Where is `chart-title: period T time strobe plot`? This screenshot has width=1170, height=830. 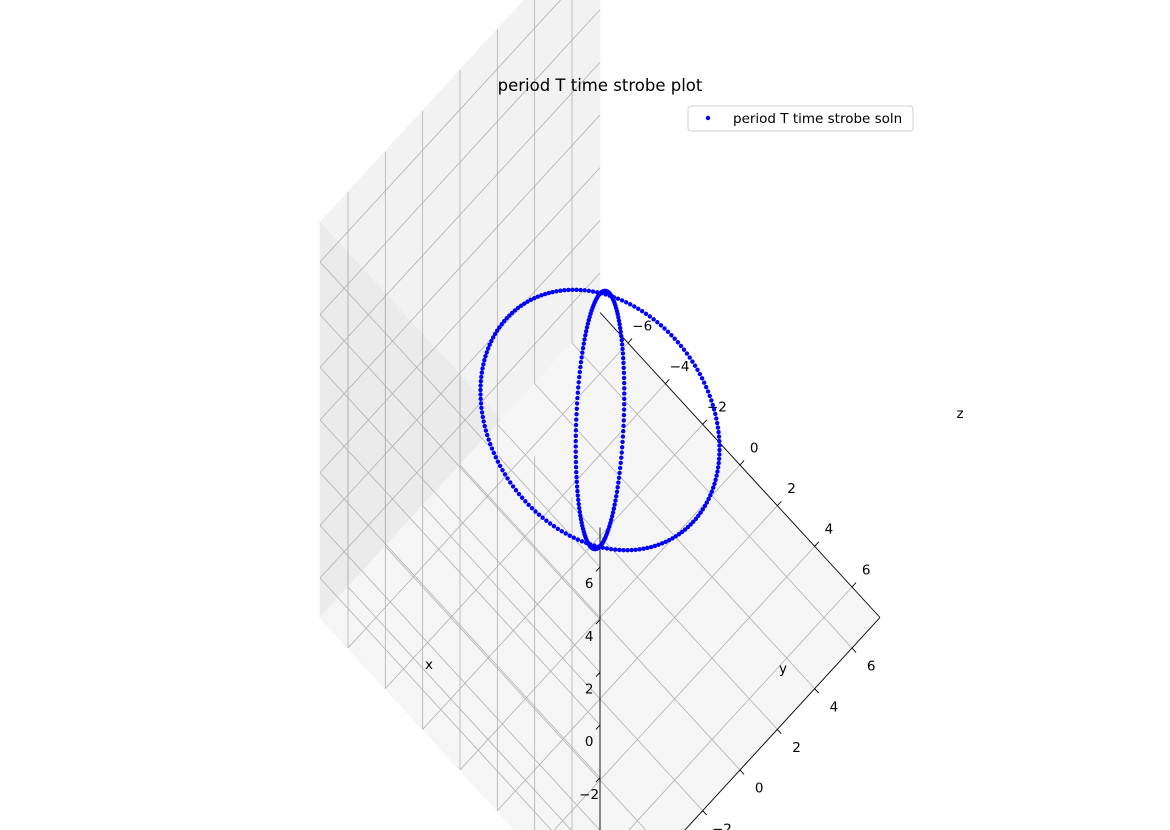
chart-title: period T time strobe plot is located at coordinates (600, 85).